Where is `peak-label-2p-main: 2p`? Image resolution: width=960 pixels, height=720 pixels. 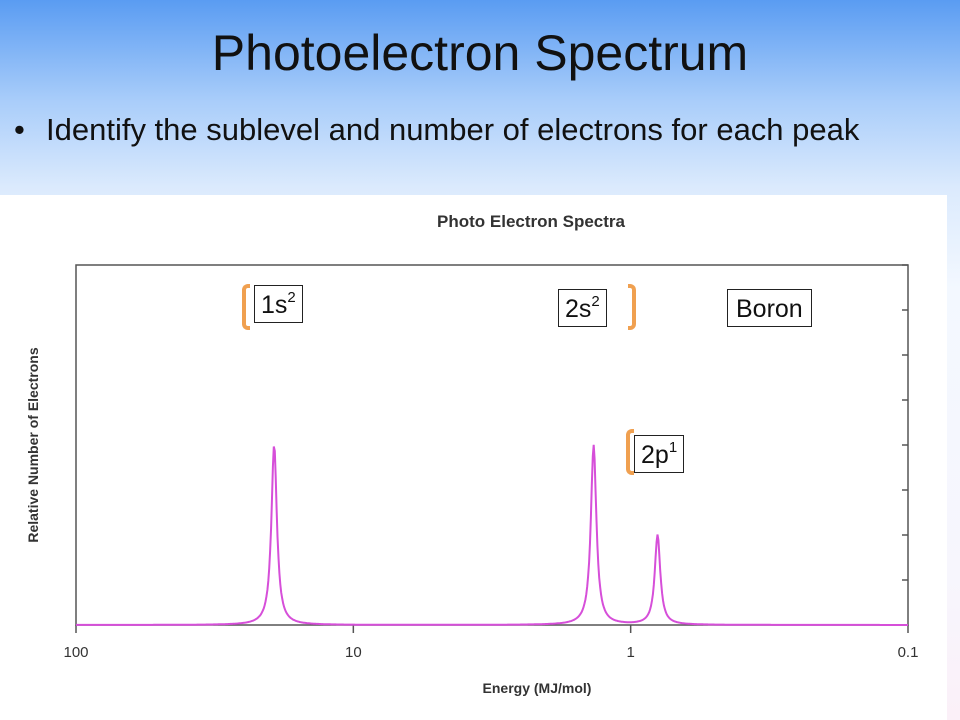 peak-label-2p-main: 2p is located at coordinates (655, 455).